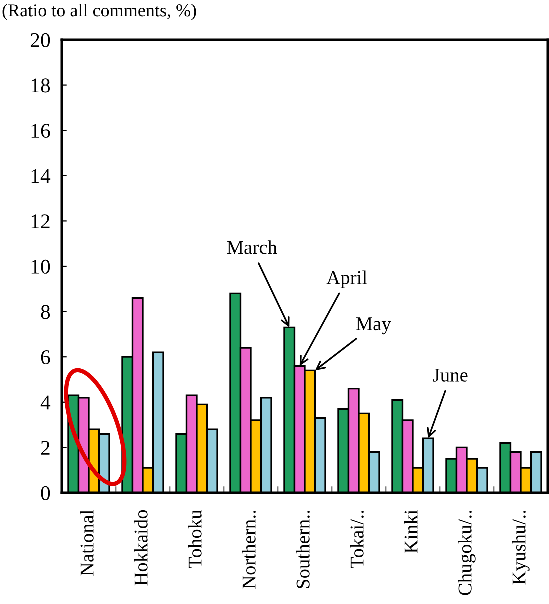  What do you see at coordinates (521, 547) in the screenshot?
I see `x-tick-label: Kyushu/..` at bounding box center [521, 547].